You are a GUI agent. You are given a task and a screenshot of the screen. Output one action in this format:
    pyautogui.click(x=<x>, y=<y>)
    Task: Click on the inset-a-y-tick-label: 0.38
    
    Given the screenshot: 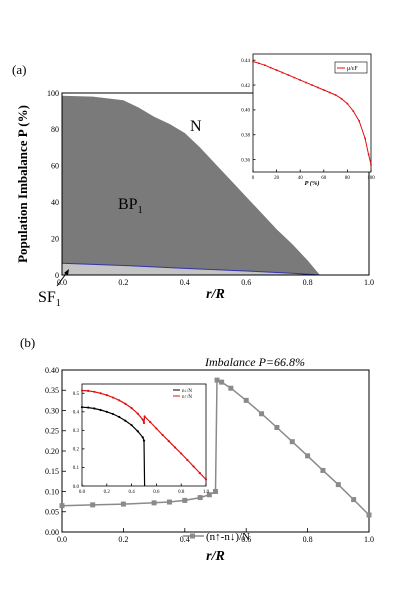 What is the action you would take?
    pyautogui.click(x=245, y=135)
    